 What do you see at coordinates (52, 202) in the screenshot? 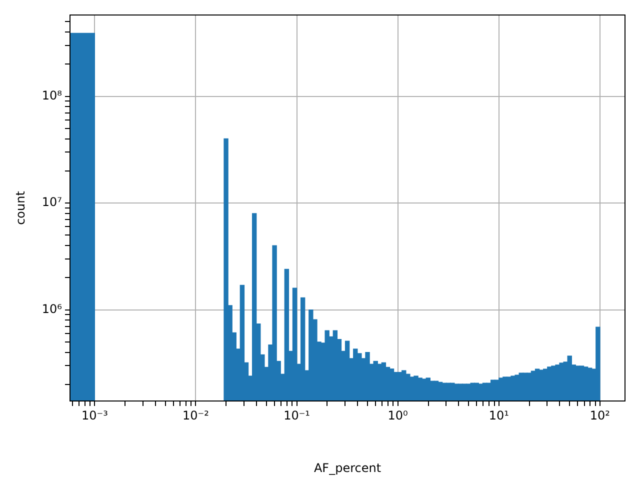
I see `y-tick-label: 10⁷` at bounding box center [52, 202].